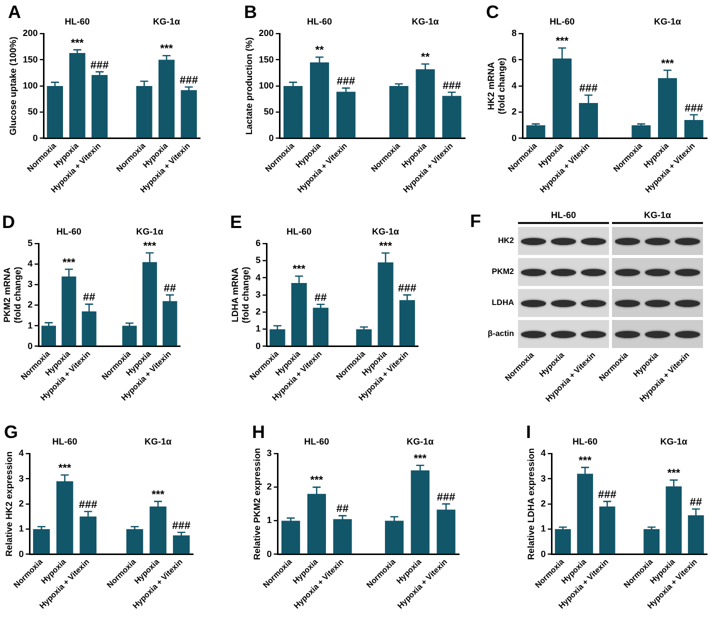 The image size is (709, 618). What do you see at coordinates (492, 12) in the screenshot?
I see `chart-title: C` at bounding box center [492, 12].